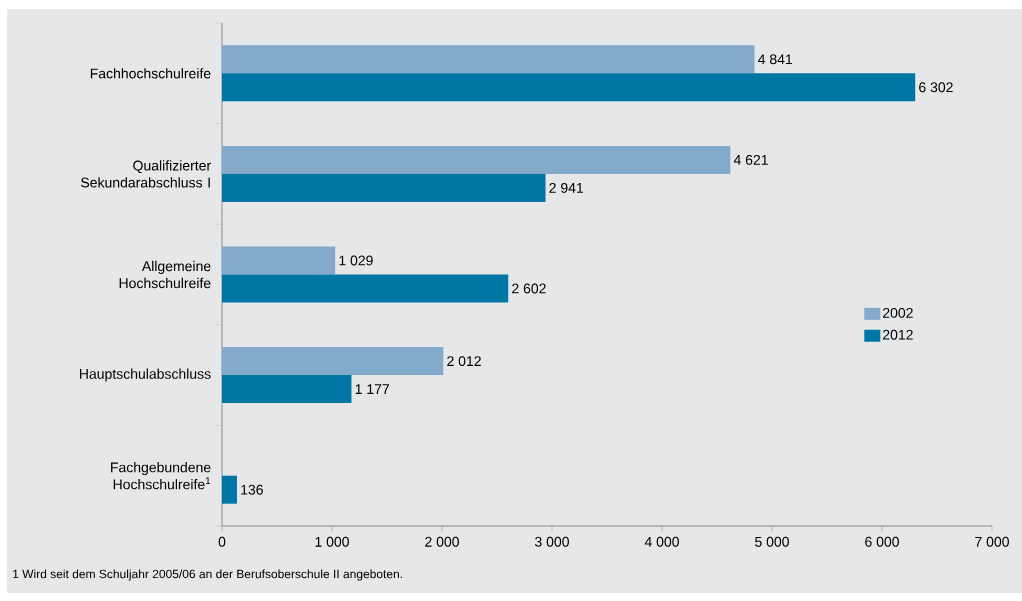 The width and height of the screenshot is (1022, 601). What do you see at coordinates (529, 288) in the screenshot?
I see `data-label: 2 602` at bounding box center [529, 288].